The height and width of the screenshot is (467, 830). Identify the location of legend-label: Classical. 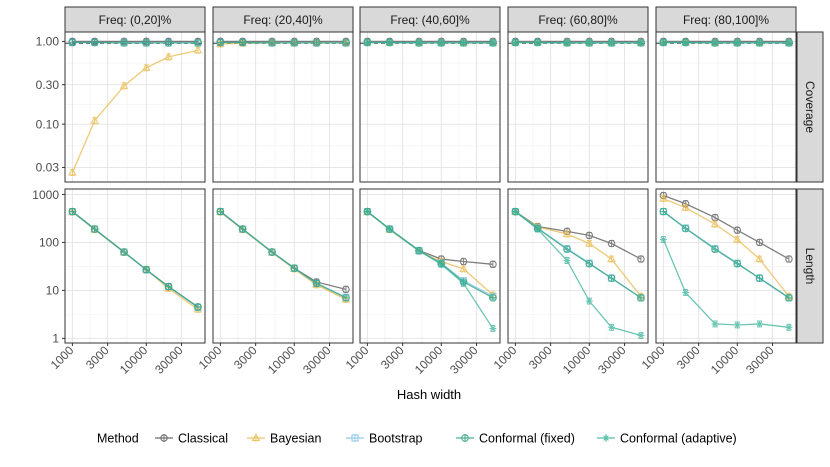
(203, 439).